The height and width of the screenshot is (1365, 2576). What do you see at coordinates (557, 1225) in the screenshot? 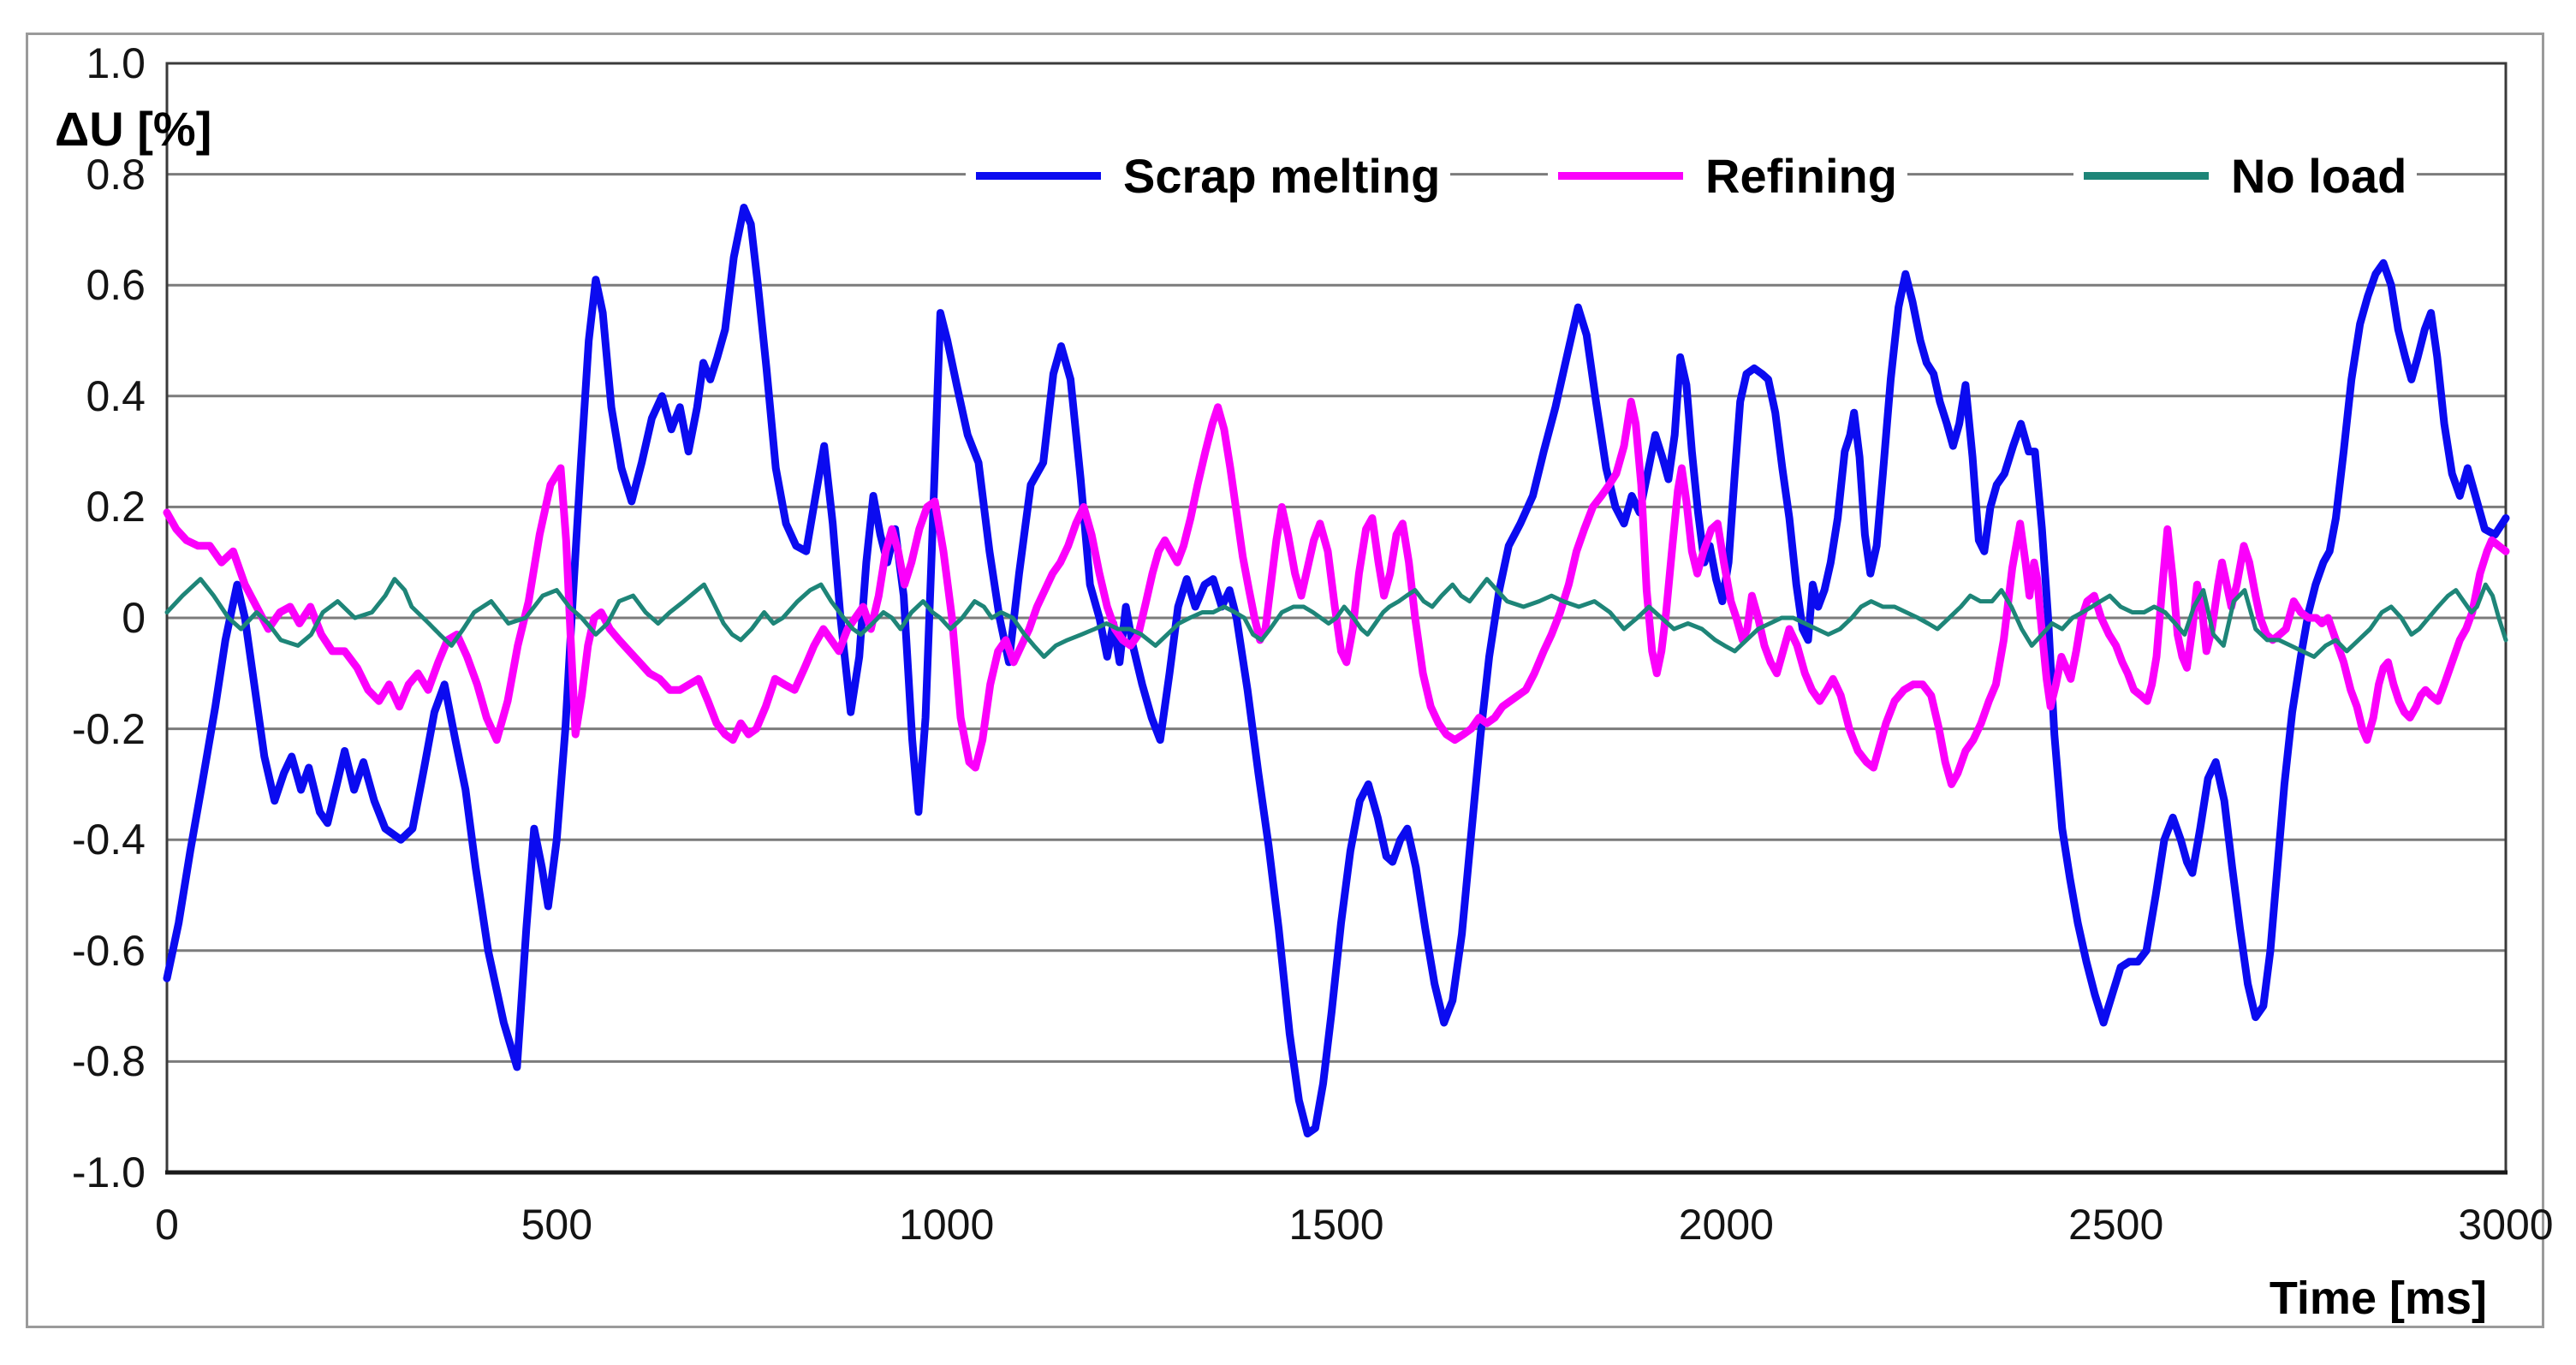
I see `x-tick-label: 500` at bounding box center [557, 1225].